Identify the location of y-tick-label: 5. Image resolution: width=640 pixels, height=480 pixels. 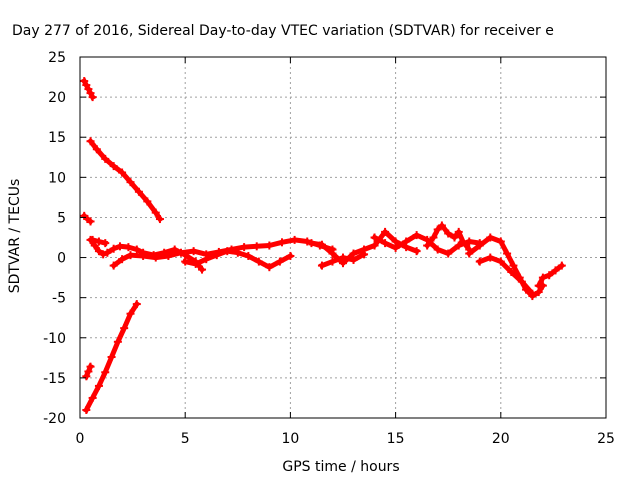
(61, 218).